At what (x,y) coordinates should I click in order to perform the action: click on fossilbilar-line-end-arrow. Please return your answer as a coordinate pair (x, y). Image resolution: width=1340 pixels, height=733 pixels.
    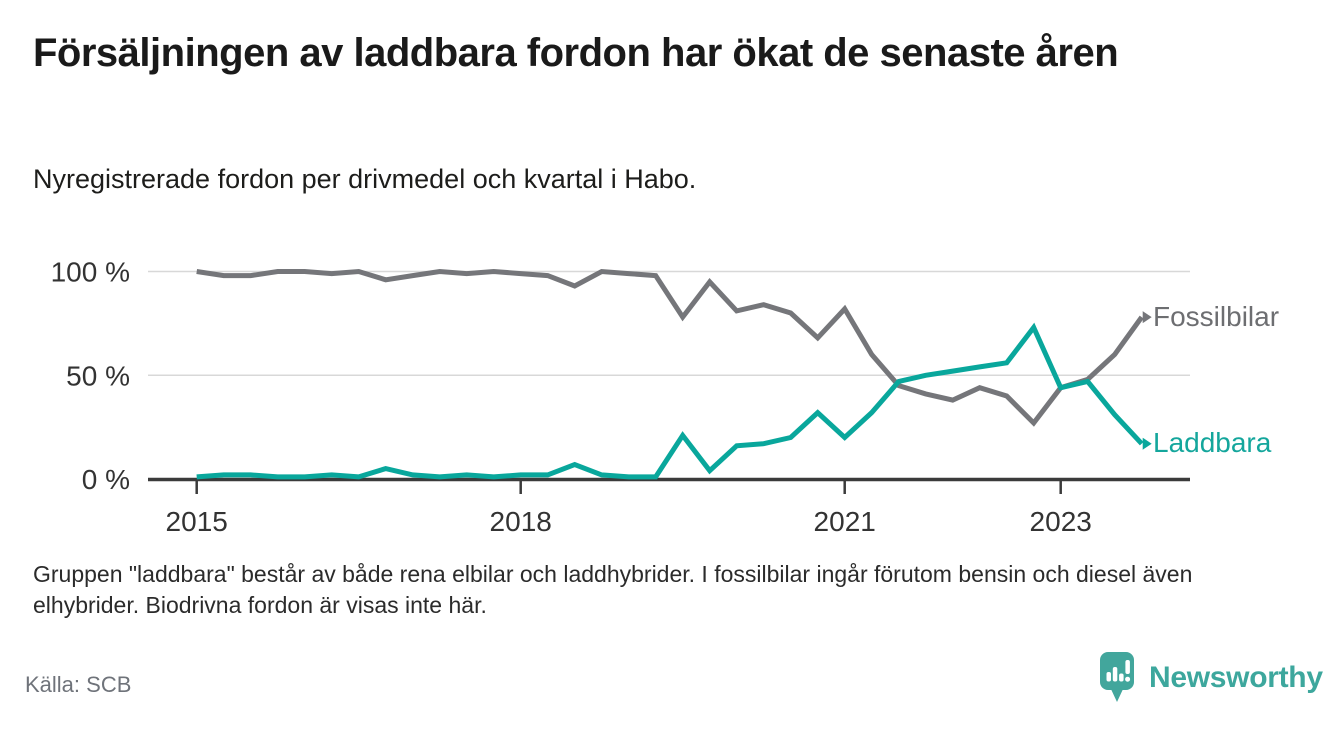
    Looking at the image, I should click on (1147, 317).